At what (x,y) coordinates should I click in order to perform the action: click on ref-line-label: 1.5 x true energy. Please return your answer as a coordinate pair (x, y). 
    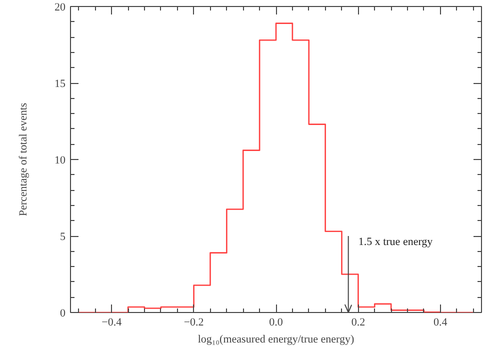
    Looking at the image, I should click on (396, 242).